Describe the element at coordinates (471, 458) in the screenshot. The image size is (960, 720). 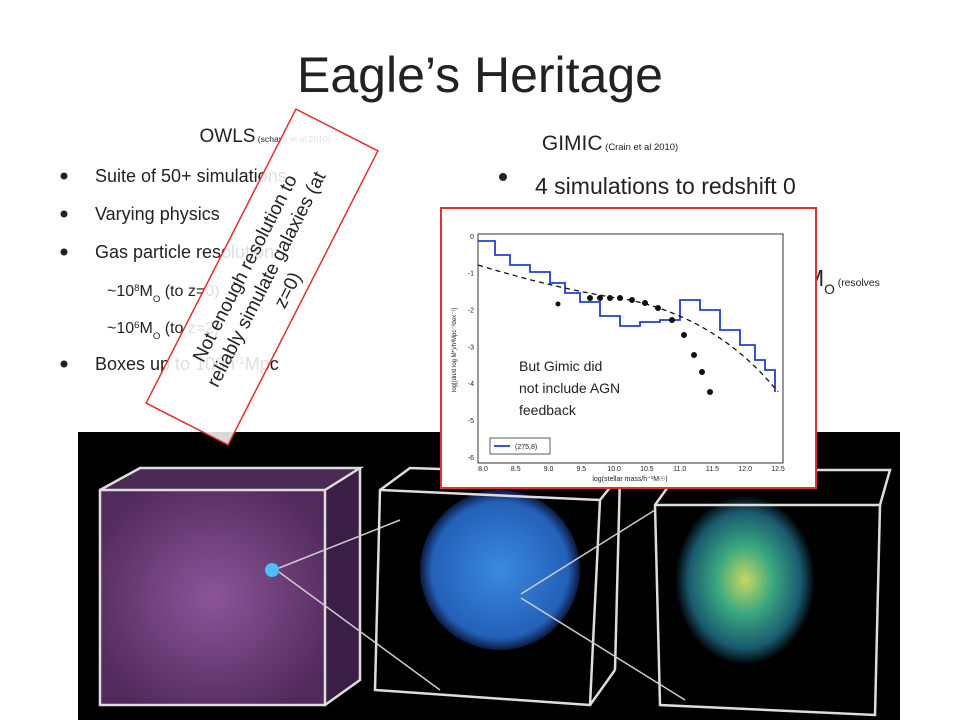
I see `y-tick-label: -6` at that location.